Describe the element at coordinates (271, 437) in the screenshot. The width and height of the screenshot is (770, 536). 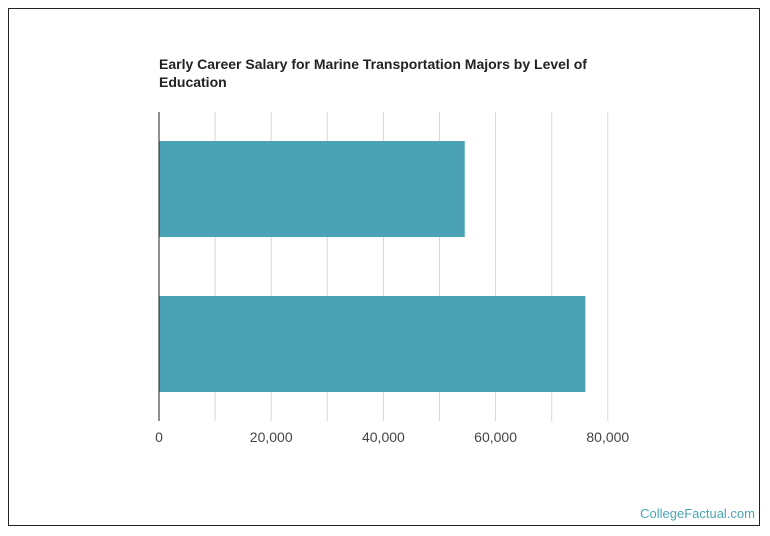
I see `x-tick-label: 20,000` at that location.